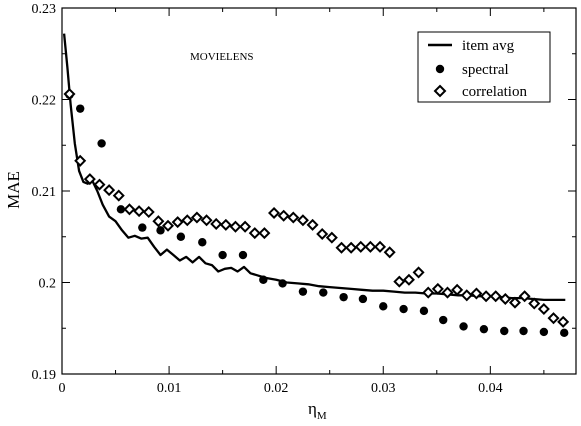 The image size is (581, 426). I want to click on legend-swatch-spectral, so click(440, 69).